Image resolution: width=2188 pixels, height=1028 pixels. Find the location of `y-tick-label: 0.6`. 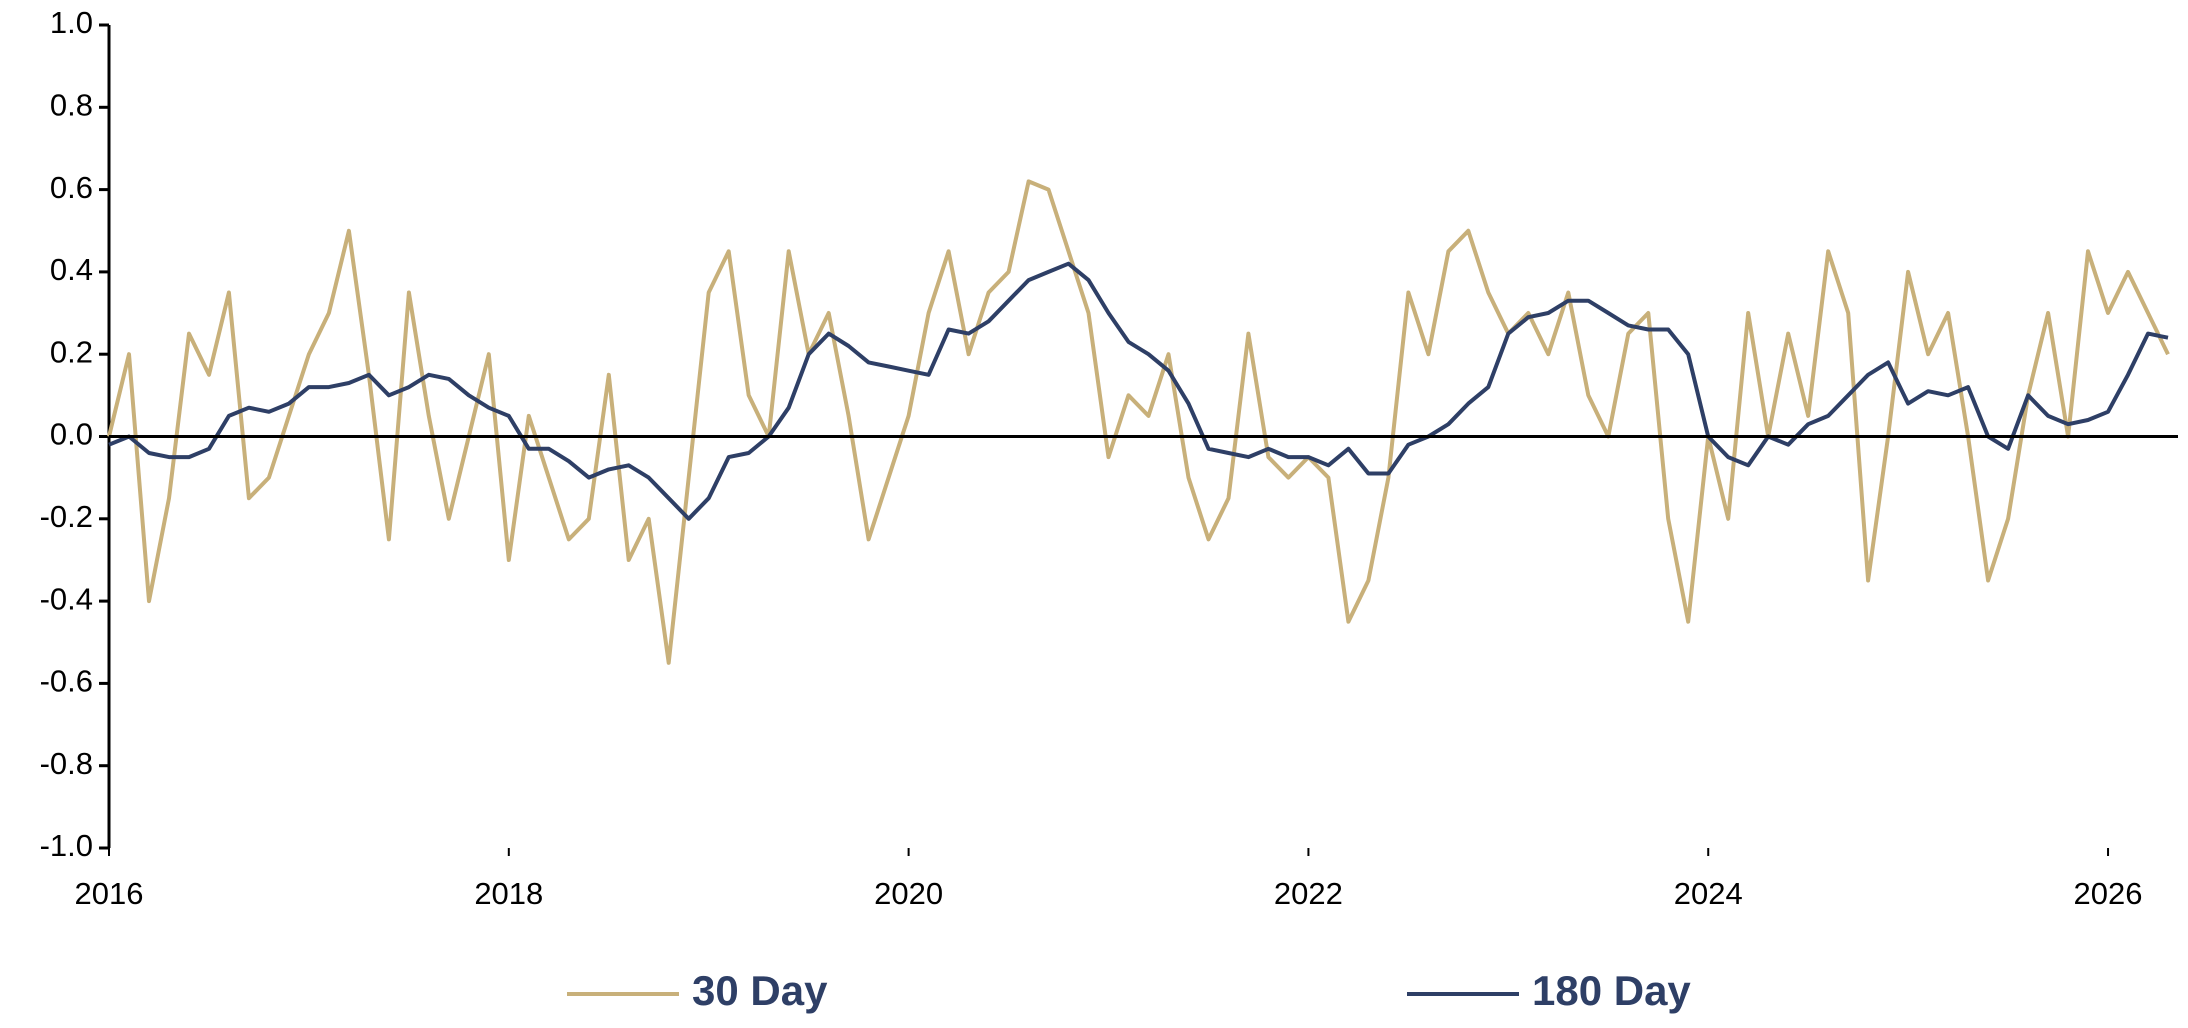

y-tick-label: 0.6 is located at coordinates (71, 187).